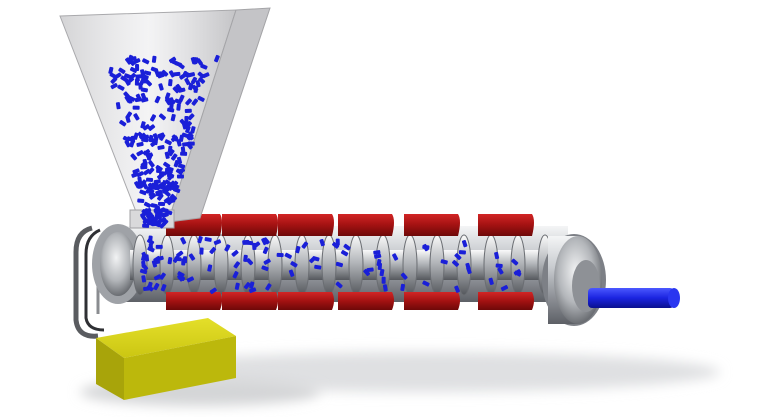  Describe the element at coordinates (574, 280) in the screenshot. I see `die-icon` at that location.